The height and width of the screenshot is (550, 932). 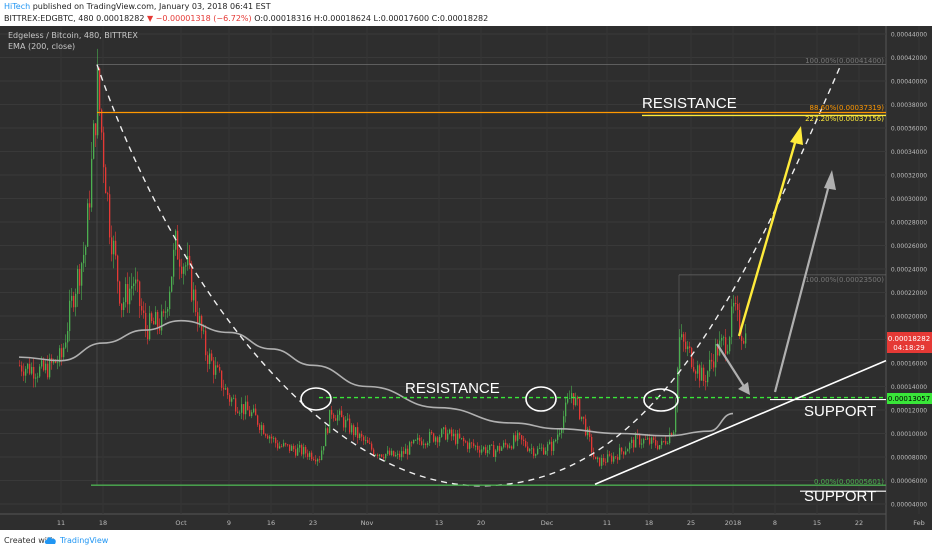 What do you see at coordinates (909, 223) in the screenshot?
I see `y-tick-label: 0.00028000` at bounding box center [909, 223].